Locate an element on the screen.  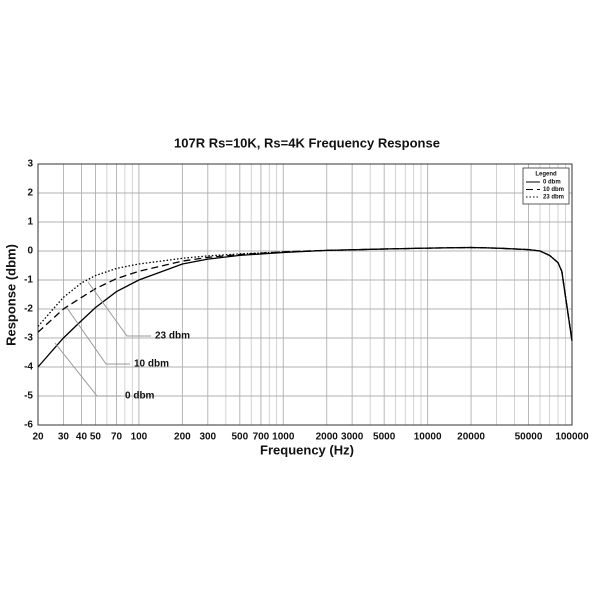
x-tick-label: 20 is located at coordinates (38, 437).